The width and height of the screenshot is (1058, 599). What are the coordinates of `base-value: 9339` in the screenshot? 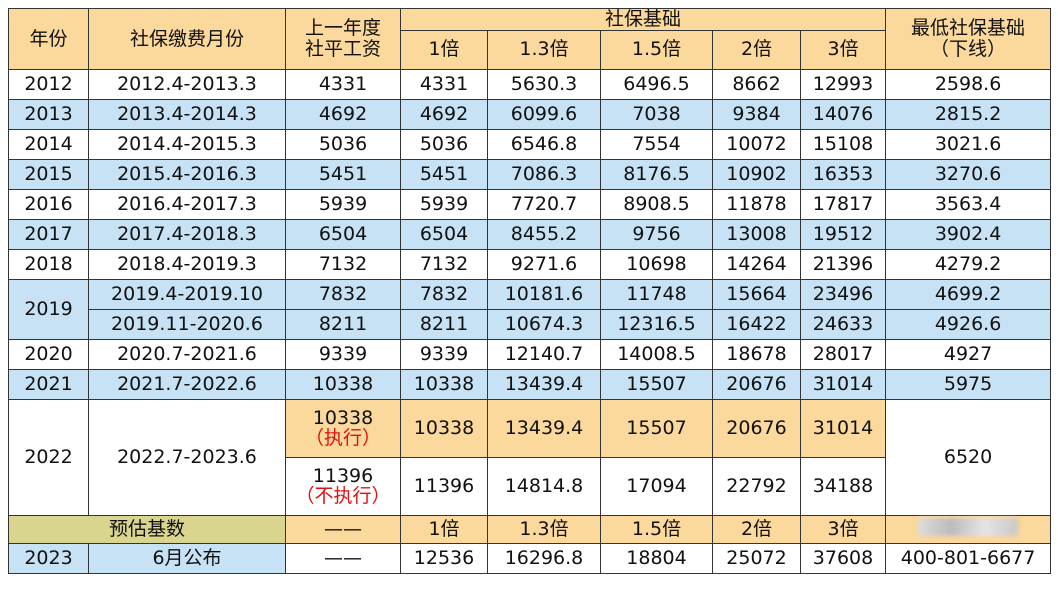 It's located at (444, 354).